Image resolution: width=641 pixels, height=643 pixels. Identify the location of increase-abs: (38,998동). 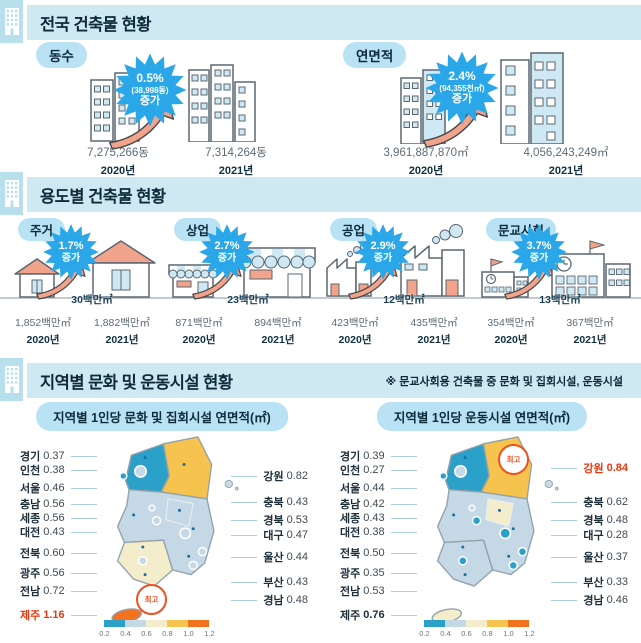
(150, 90).